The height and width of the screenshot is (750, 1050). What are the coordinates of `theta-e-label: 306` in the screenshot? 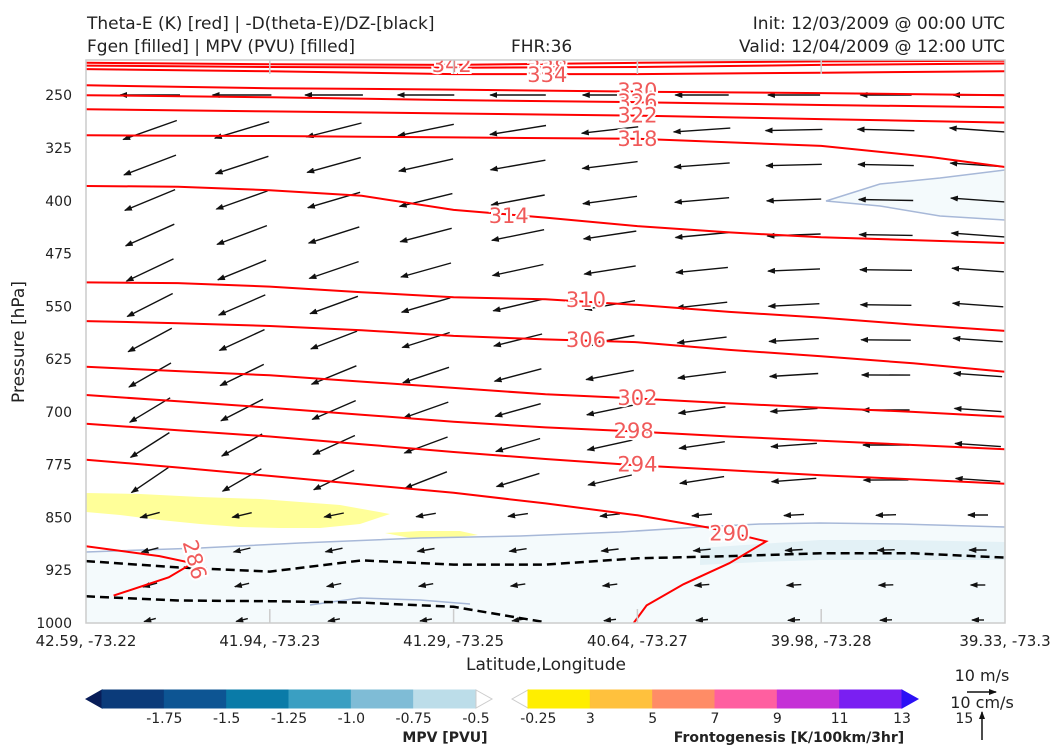 It's located at (586, 340).